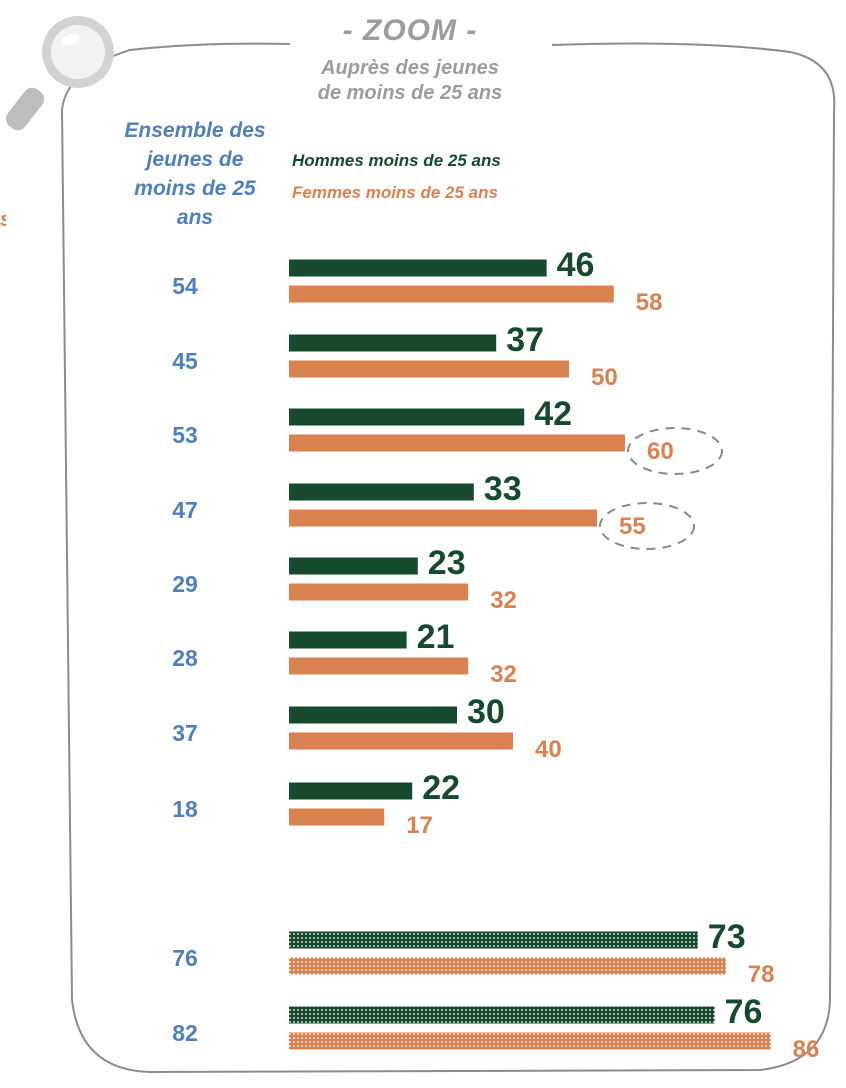 This screenshot has height=1088, width=846. What do you see at coordinates (185, 1033) in the screenshot?
I see `label-ensemble-10: 82` at bounding box center [185, 1033].